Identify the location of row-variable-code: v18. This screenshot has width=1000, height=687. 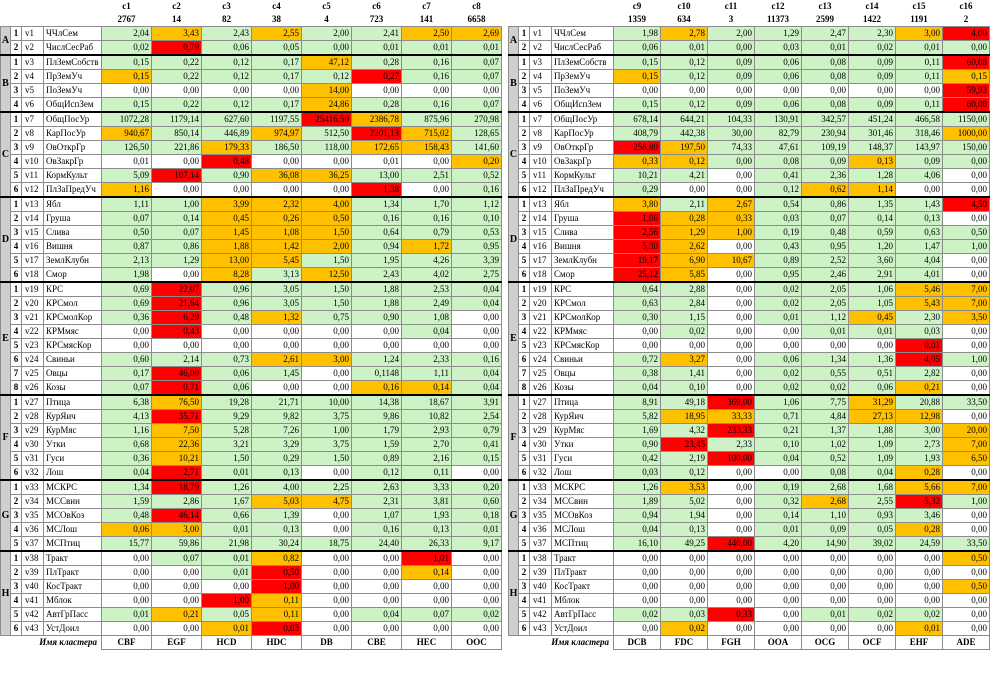
(32, 275).